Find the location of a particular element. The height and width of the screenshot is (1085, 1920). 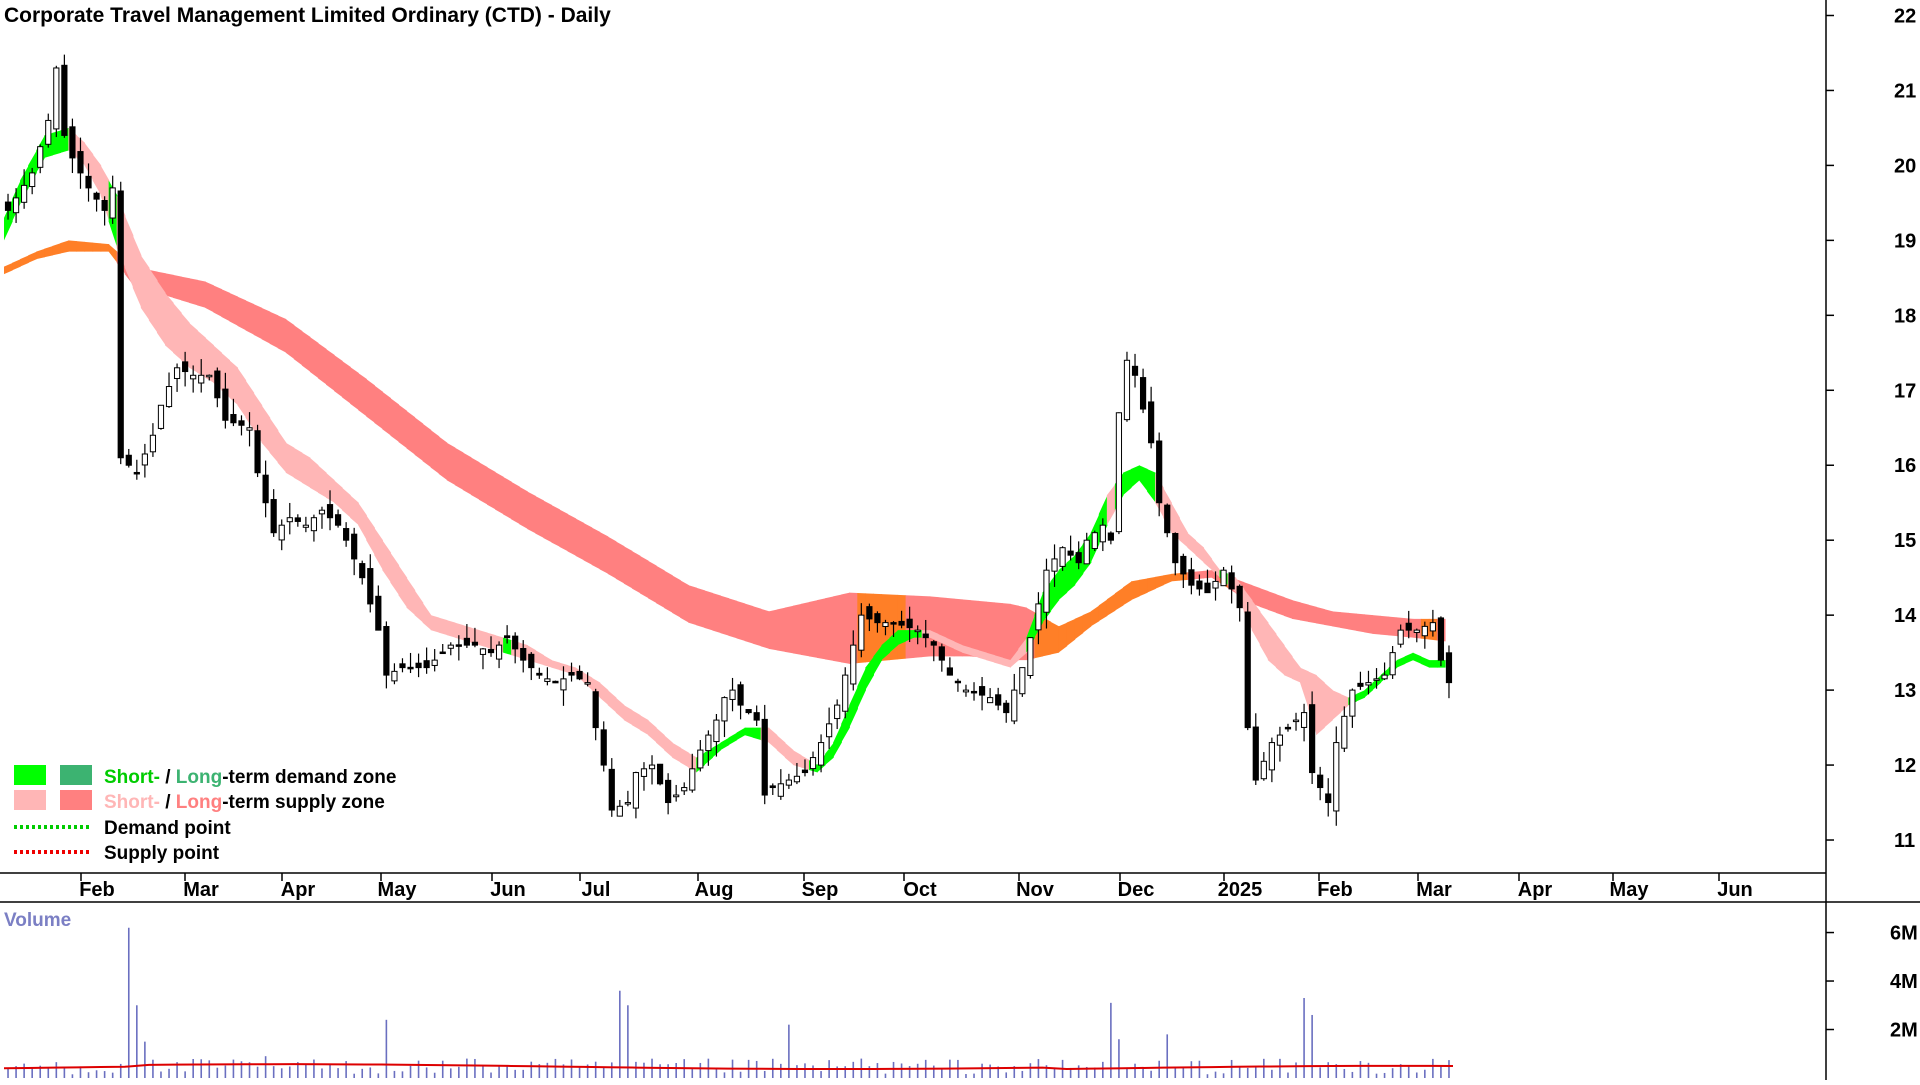

y-tick-label: 21 is located at coordinates (1905, 91).